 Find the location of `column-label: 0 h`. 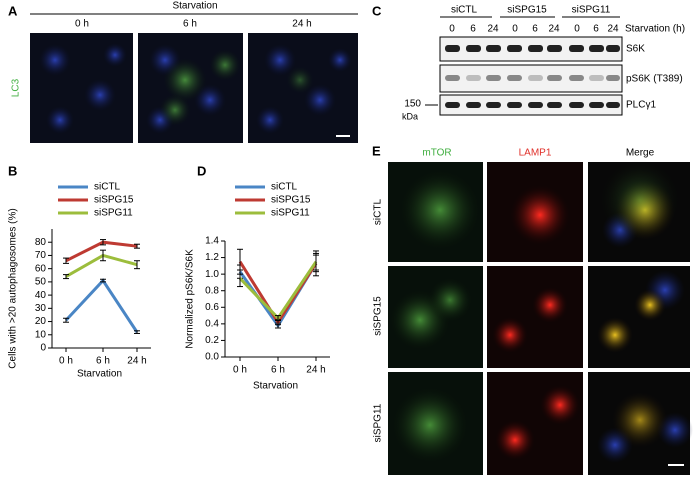

column-label: 0 h is located at coordinates (82, 24).